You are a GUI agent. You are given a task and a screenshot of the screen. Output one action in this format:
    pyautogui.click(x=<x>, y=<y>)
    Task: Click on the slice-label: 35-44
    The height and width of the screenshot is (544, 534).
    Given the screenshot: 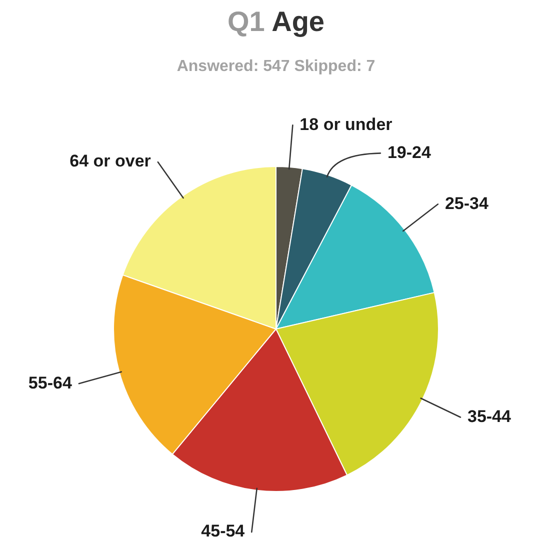 What is the action you would take?
    pyautogui.click(x=489, y=416)
    